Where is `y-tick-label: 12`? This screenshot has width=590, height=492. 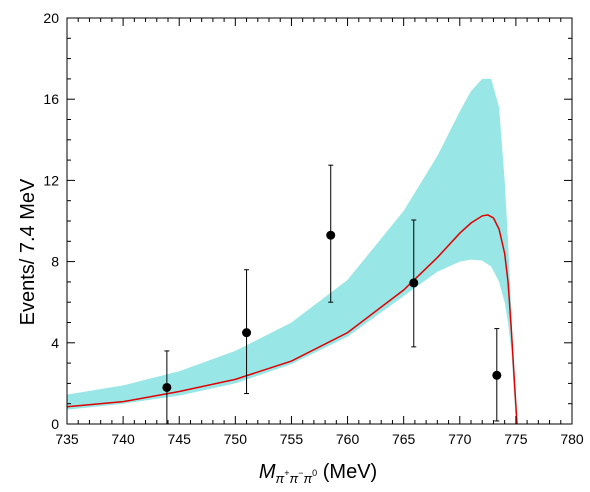 y-tick-label: 12 is located at coordinates (51, 180).